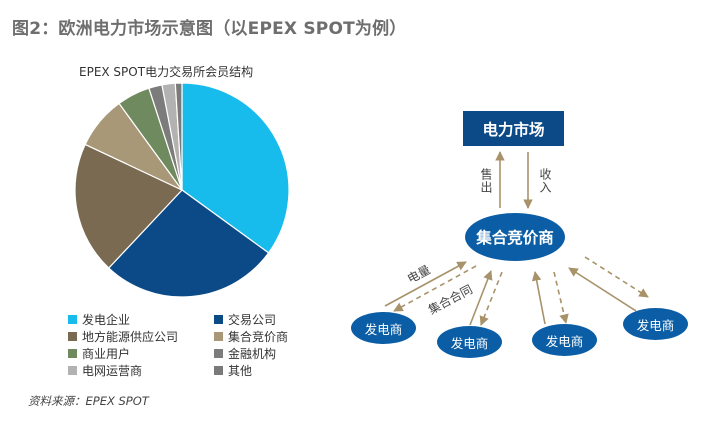 This screenshot has width=722, height=426. Describe the element at coordinates (112, 370) in the screenshot. I see `legend-label: 电网运营商` at that location.